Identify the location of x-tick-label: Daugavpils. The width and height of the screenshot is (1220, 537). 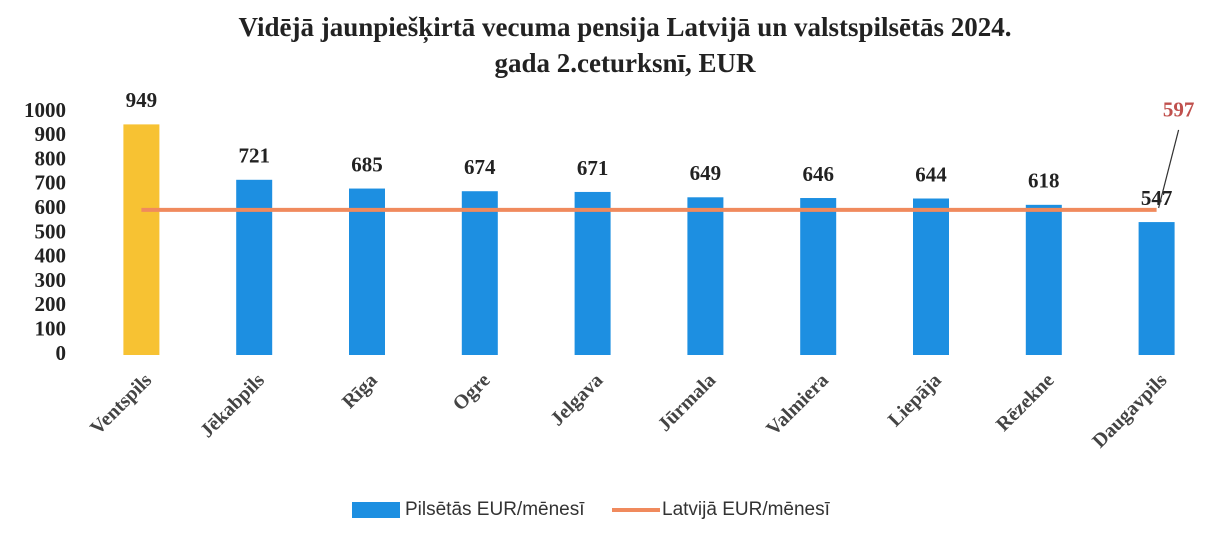
(1129, 410).